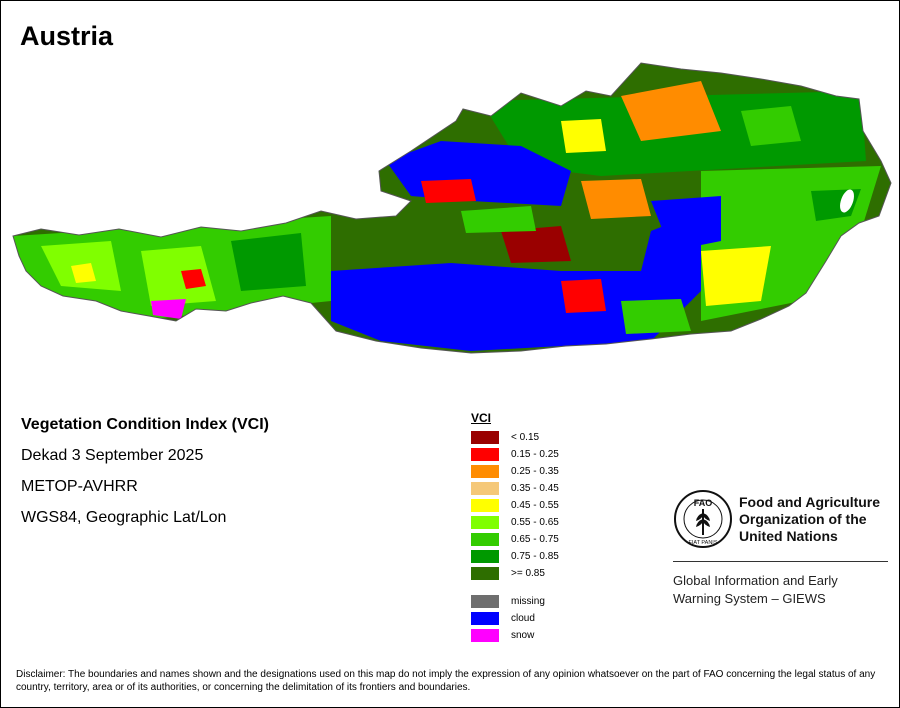 The image size is (900, 708). Describe the element at coordinates (481, 418) in the screenshot. I see `legend-title: VCI` at that location.